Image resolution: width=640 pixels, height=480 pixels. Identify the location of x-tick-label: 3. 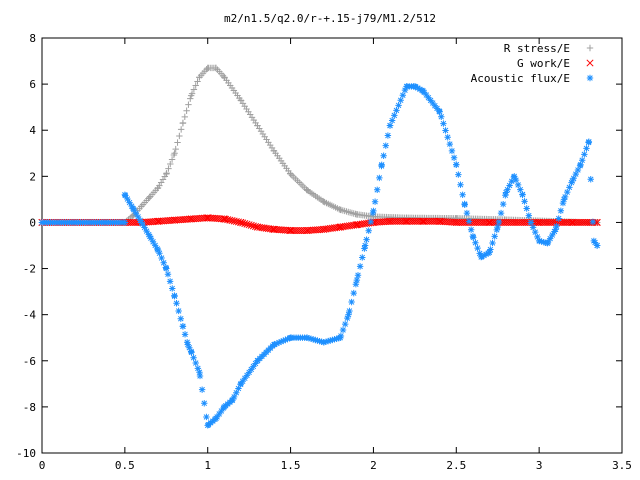
(539, 465).